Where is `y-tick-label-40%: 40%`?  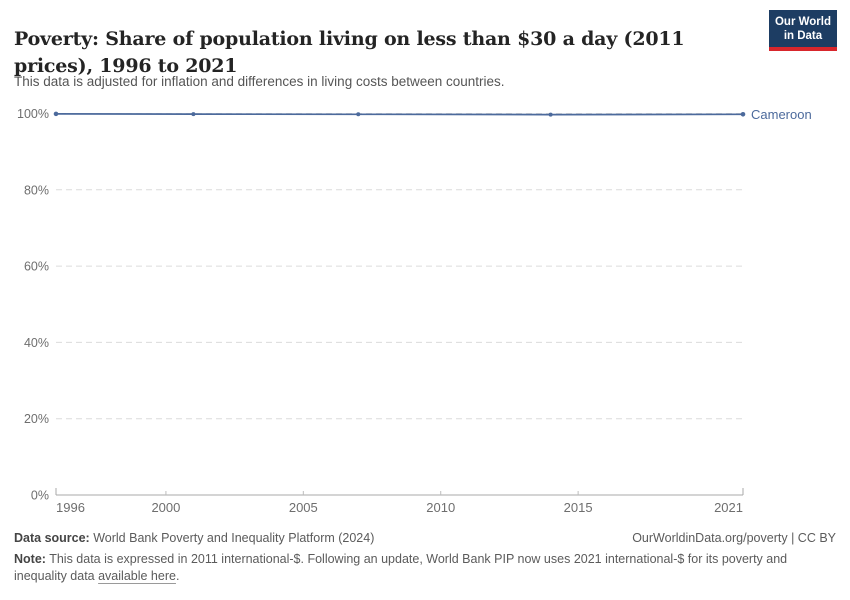 y-tick-label-40%: 40% is located at coordinates (36, 343).